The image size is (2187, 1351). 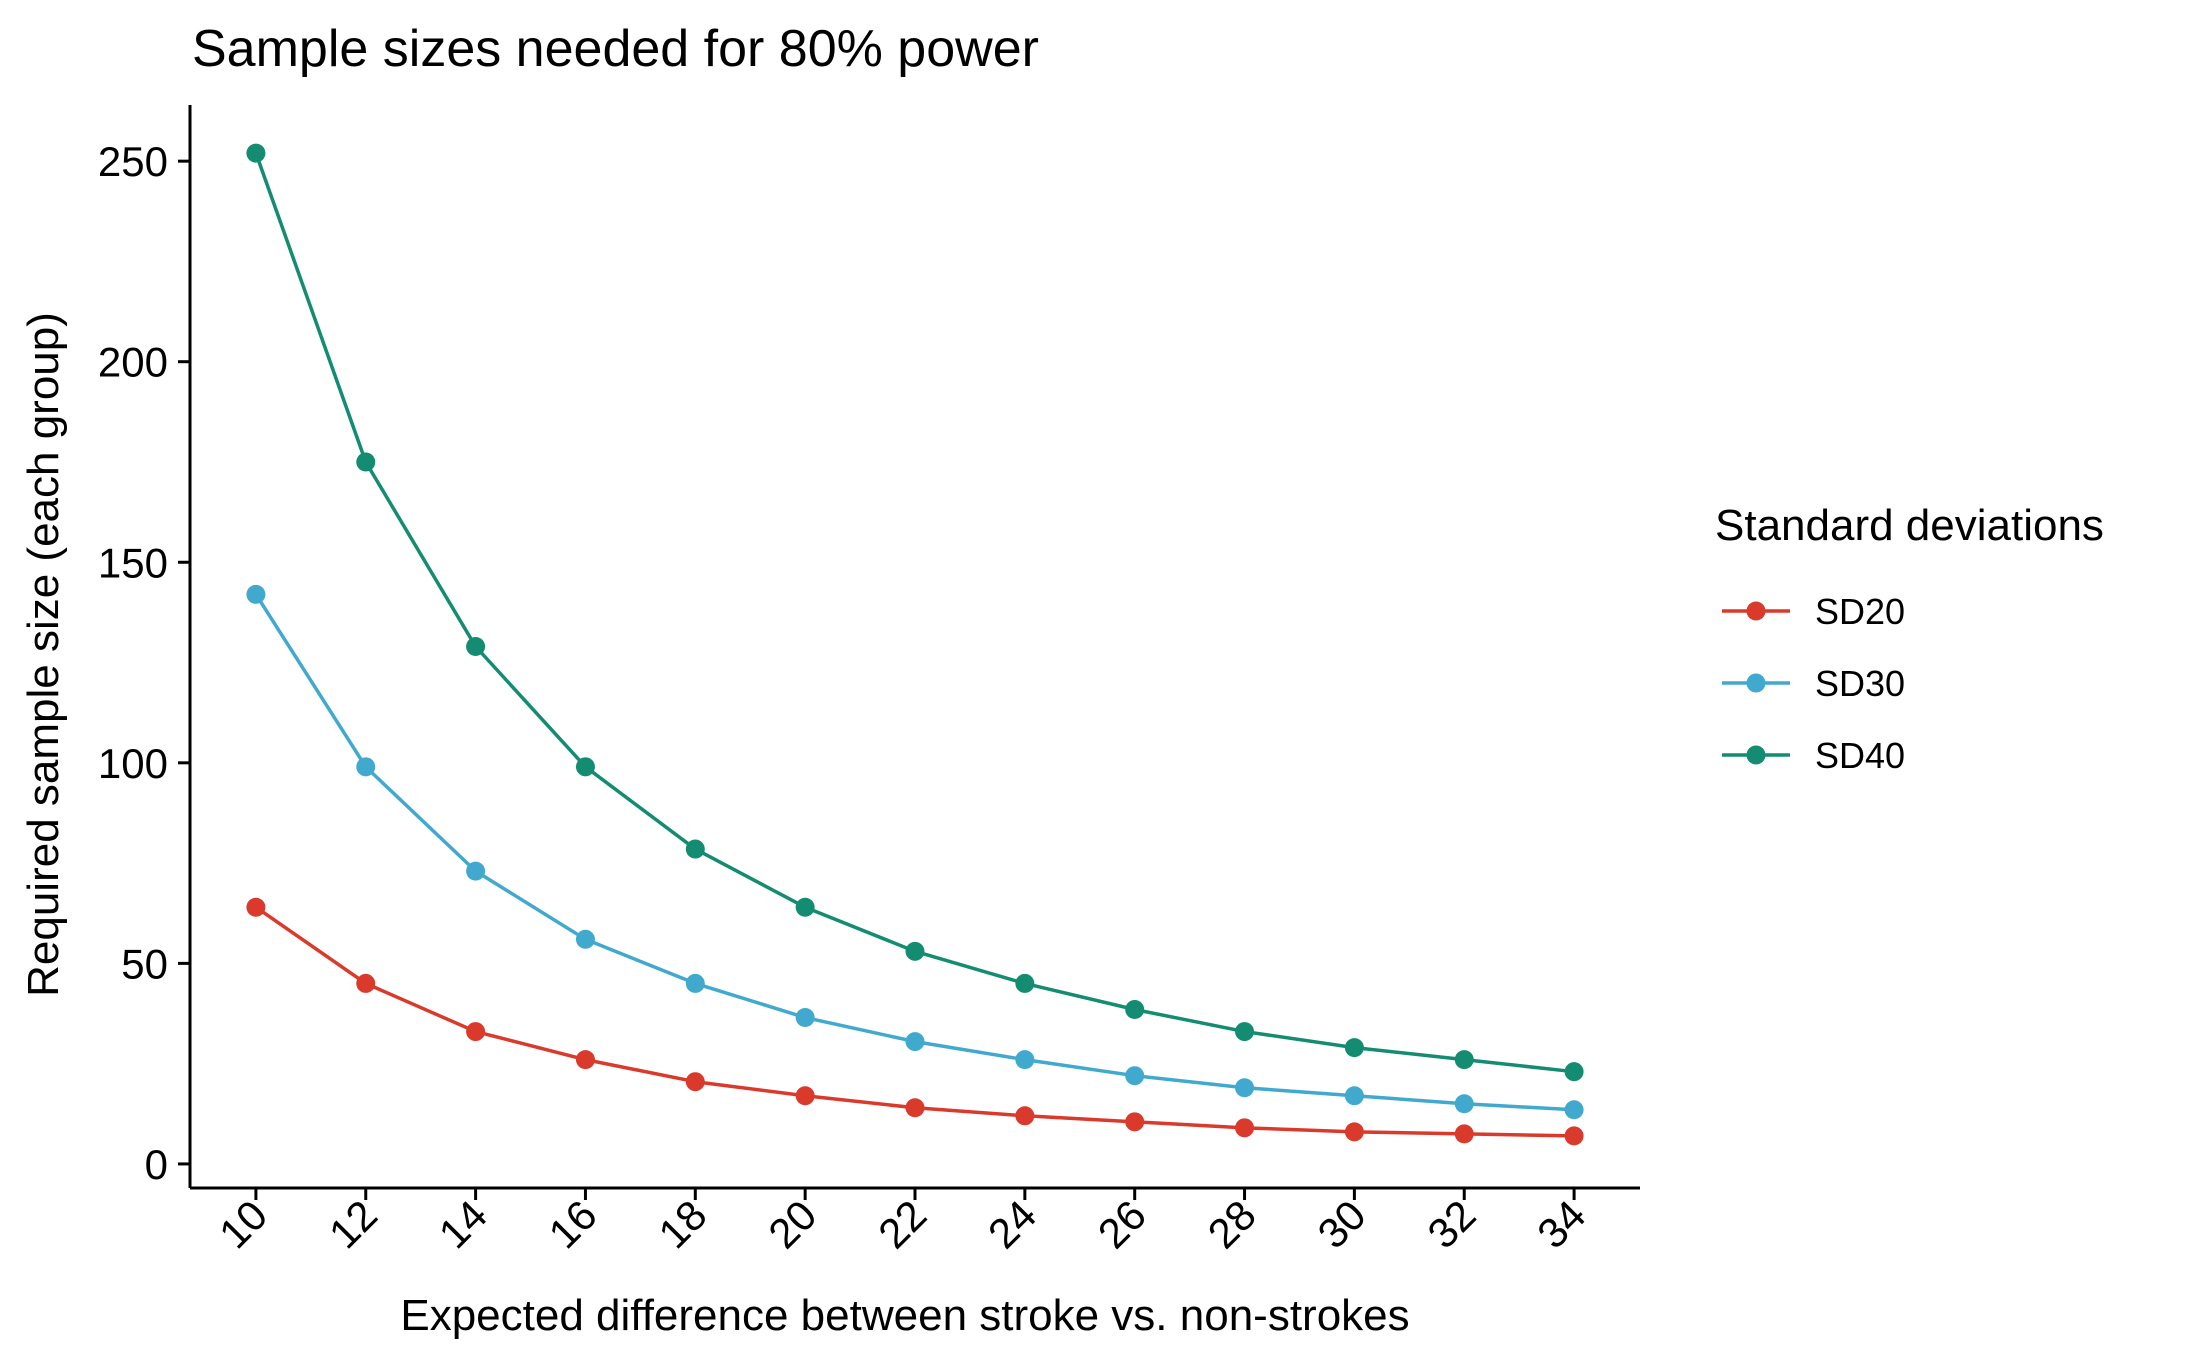 I want to click on chart-title: Sample sizes needed for 80% power, so click(x=615, y=49).